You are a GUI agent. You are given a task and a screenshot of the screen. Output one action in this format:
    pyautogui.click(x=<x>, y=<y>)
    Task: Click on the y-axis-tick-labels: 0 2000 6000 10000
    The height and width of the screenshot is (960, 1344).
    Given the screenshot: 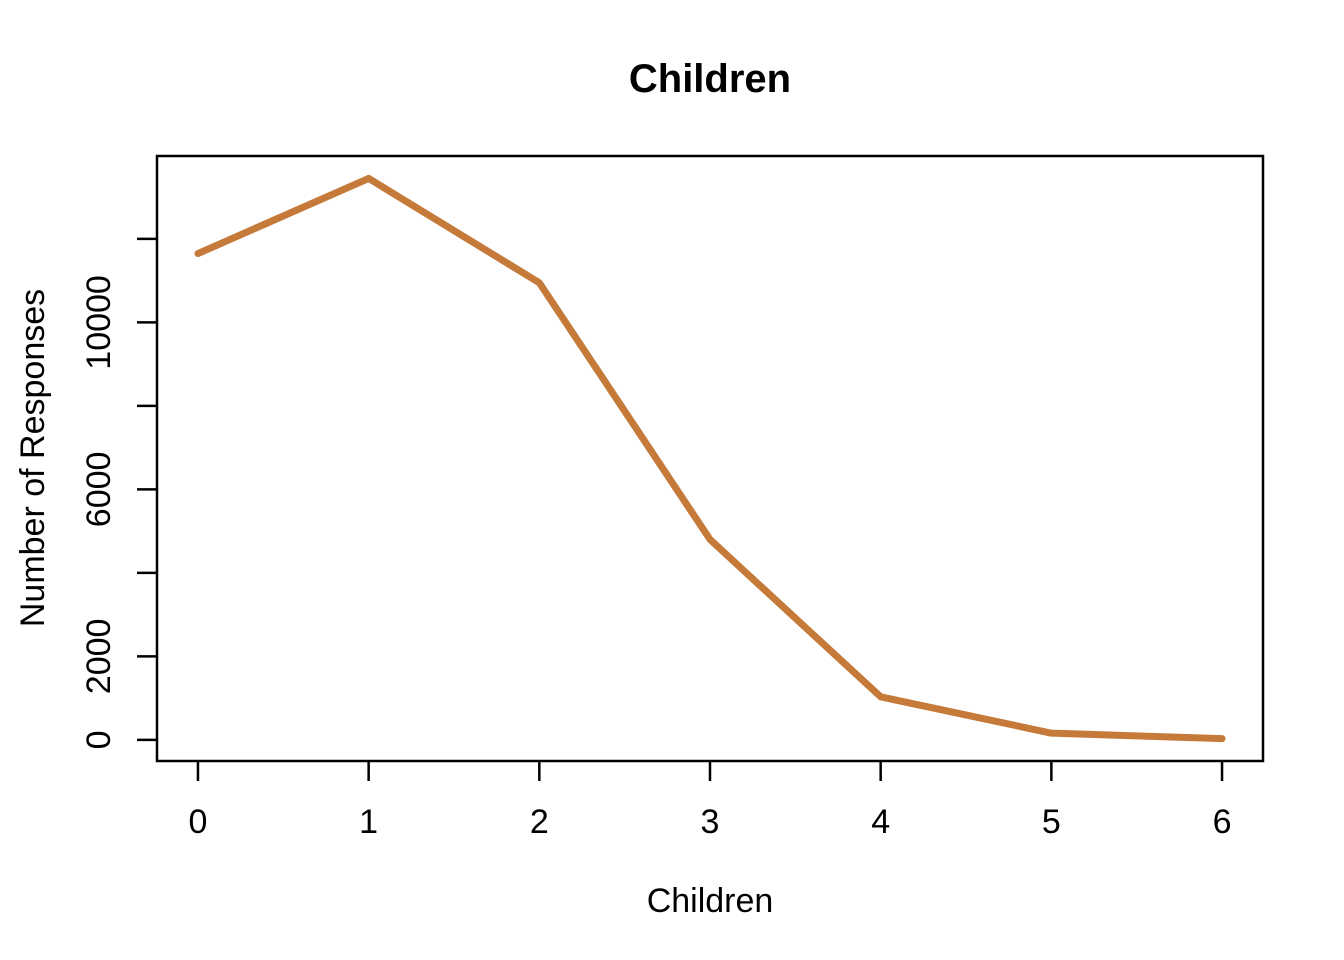 What is the action you would take?
    pyautogui.click(x=99, y=512)
    